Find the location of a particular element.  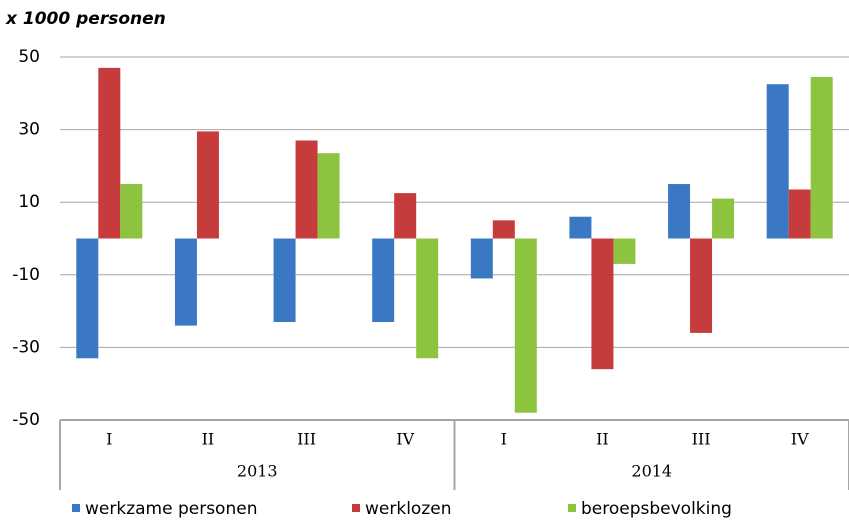

year-label: 2013 is located at coordinates (257, 471).